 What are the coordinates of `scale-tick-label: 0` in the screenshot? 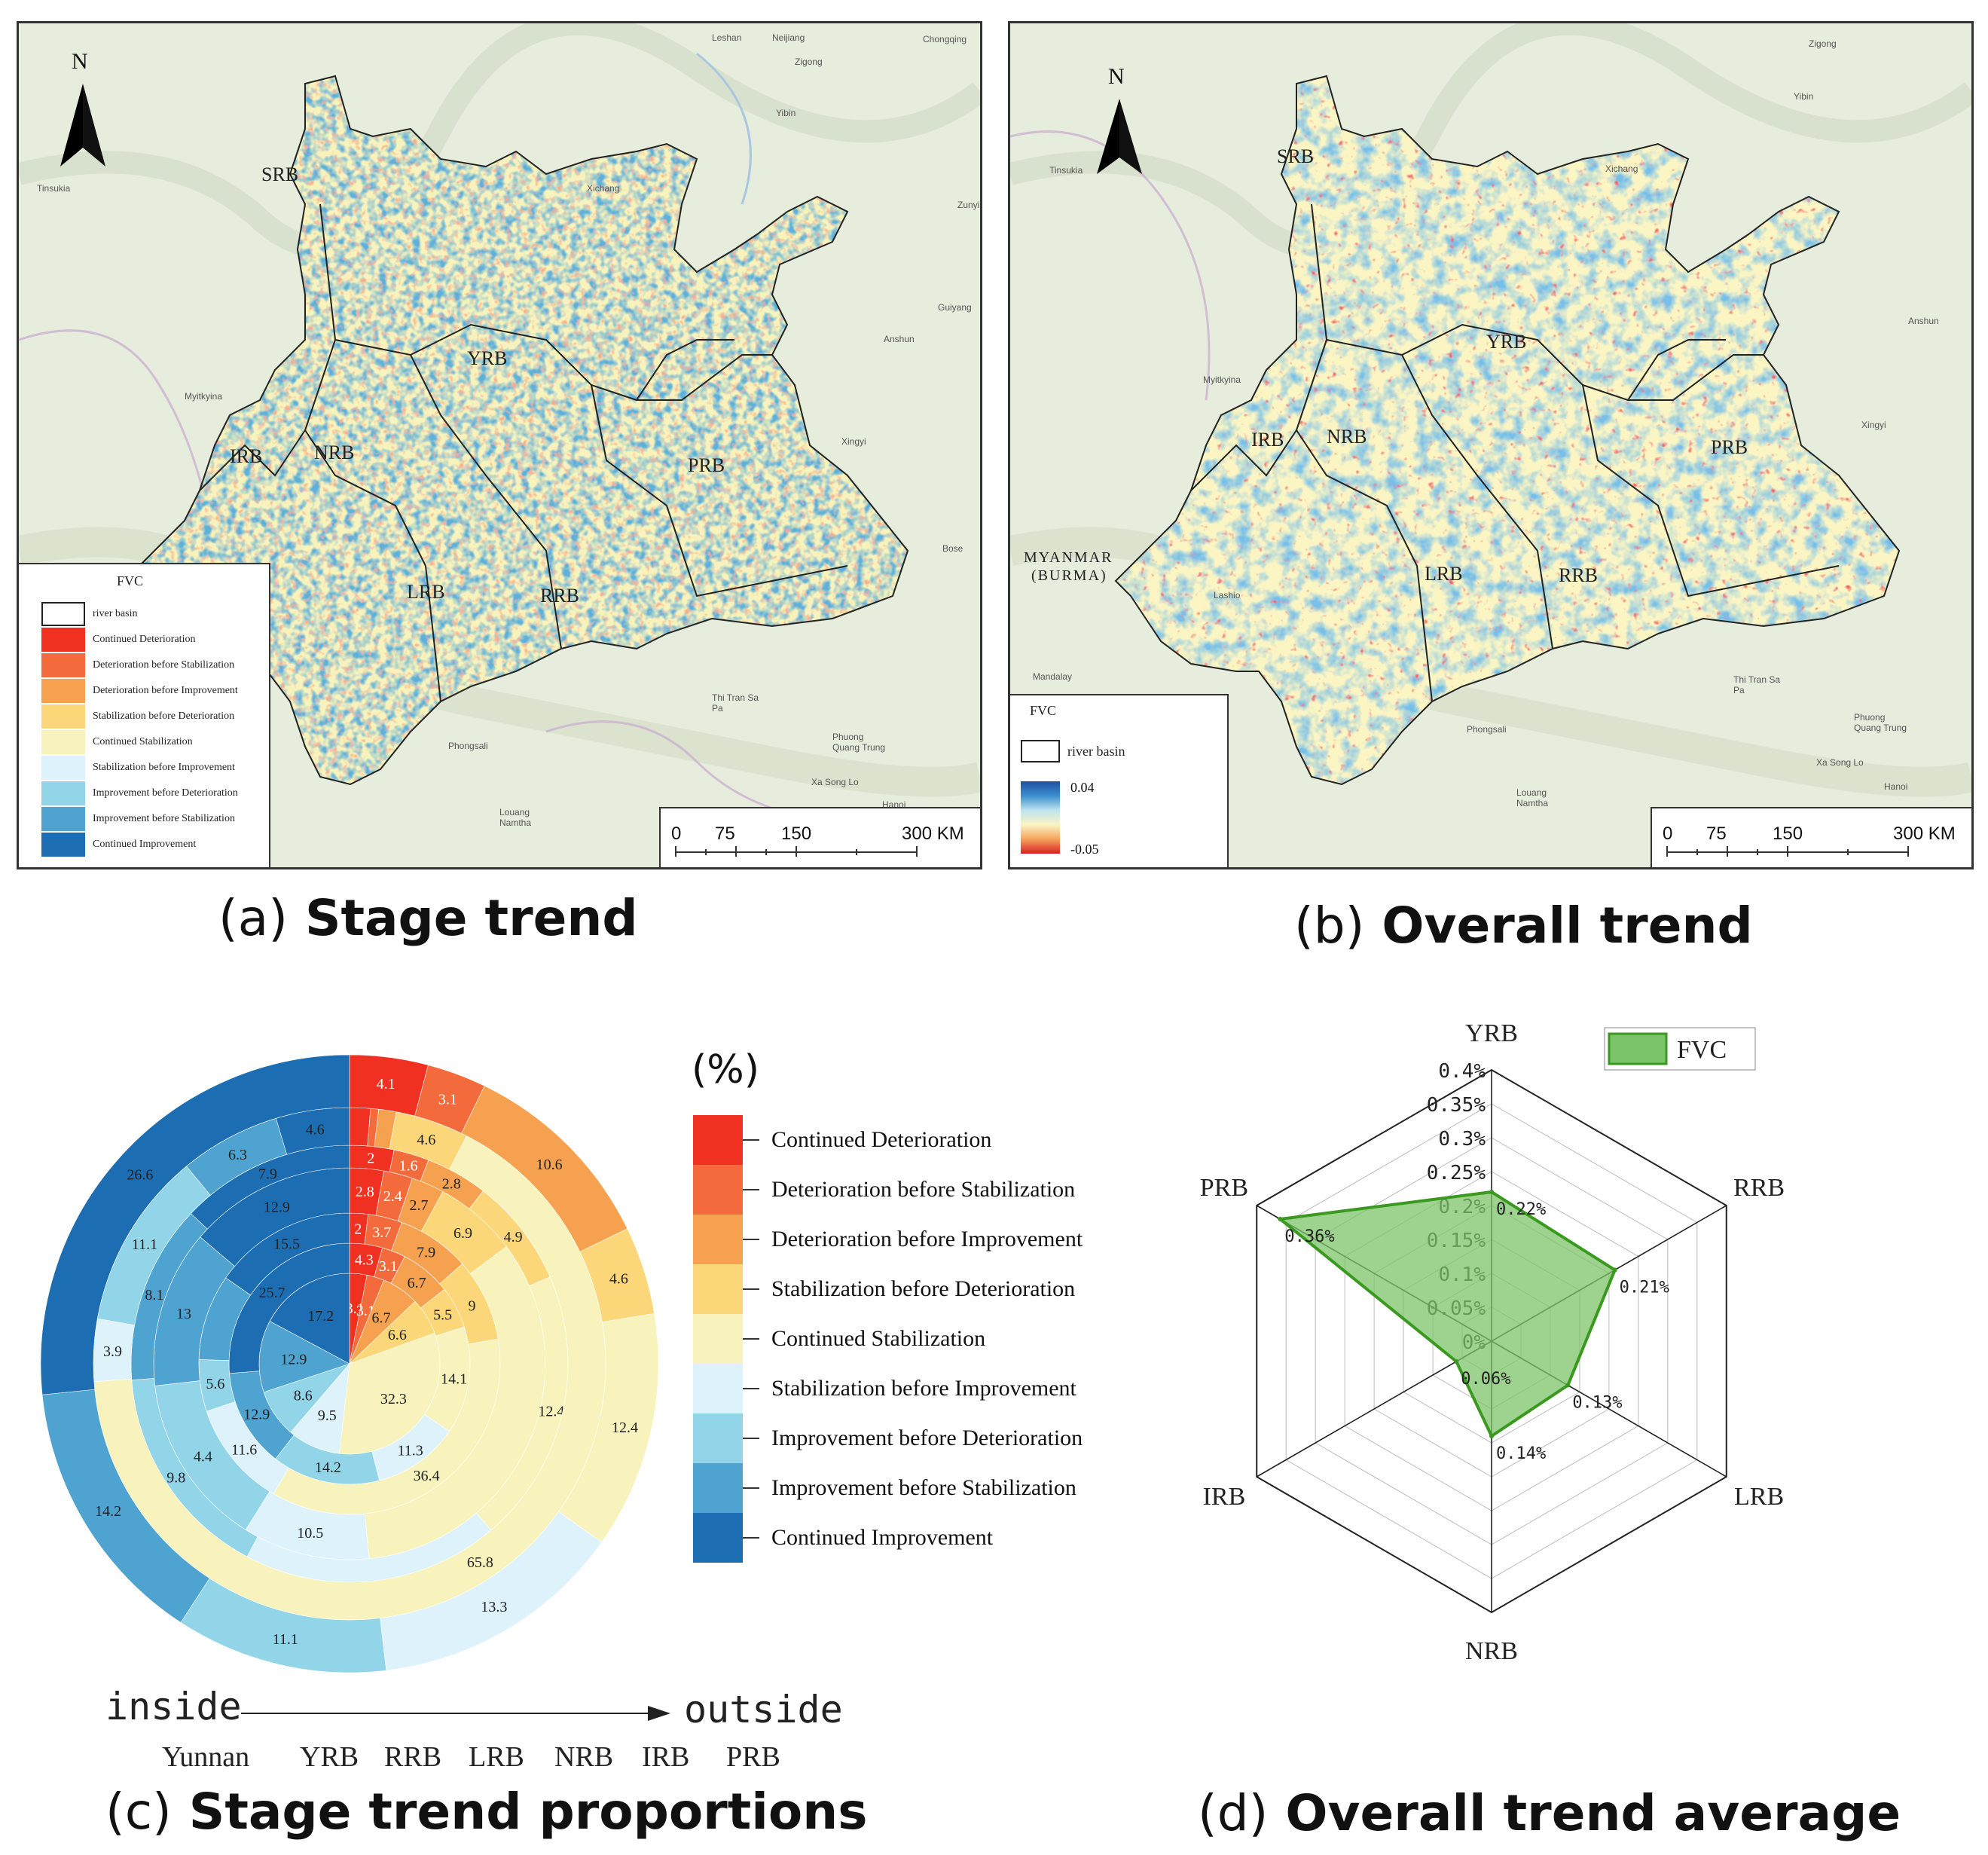 It's located at (1668, 834).